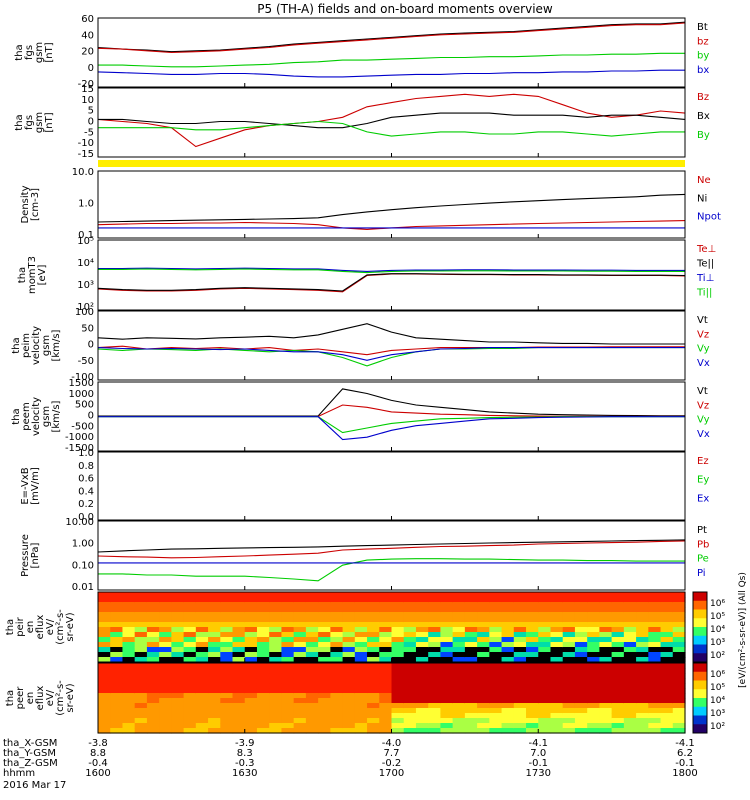 The width and height of the screenshot is (750, 800). I want to click on colorbar-segment, so click(700, 632).